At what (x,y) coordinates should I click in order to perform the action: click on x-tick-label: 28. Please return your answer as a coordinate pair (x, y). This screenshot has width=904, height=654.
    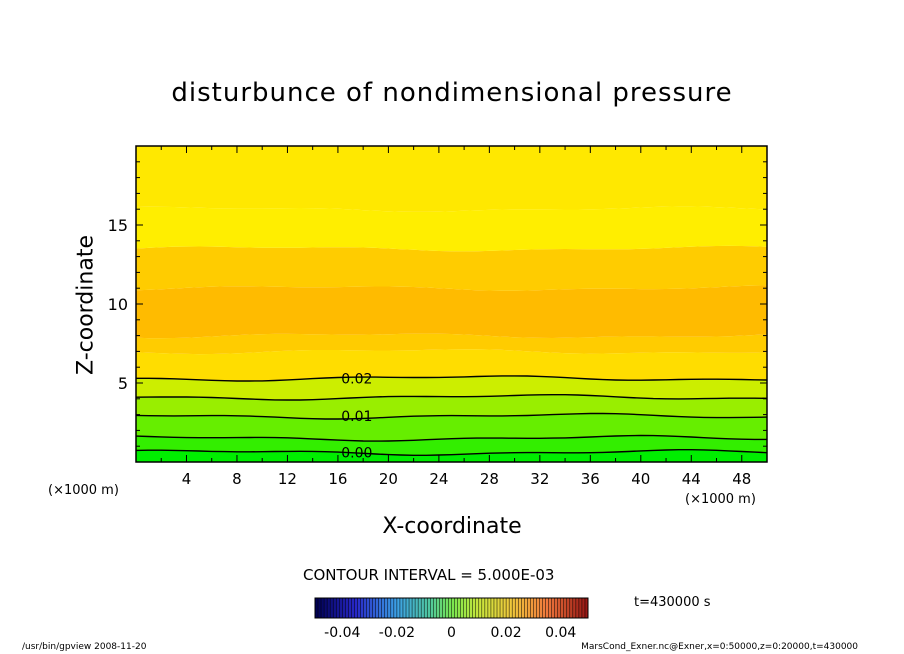
    Looking at the image, I should click on (489, 479).